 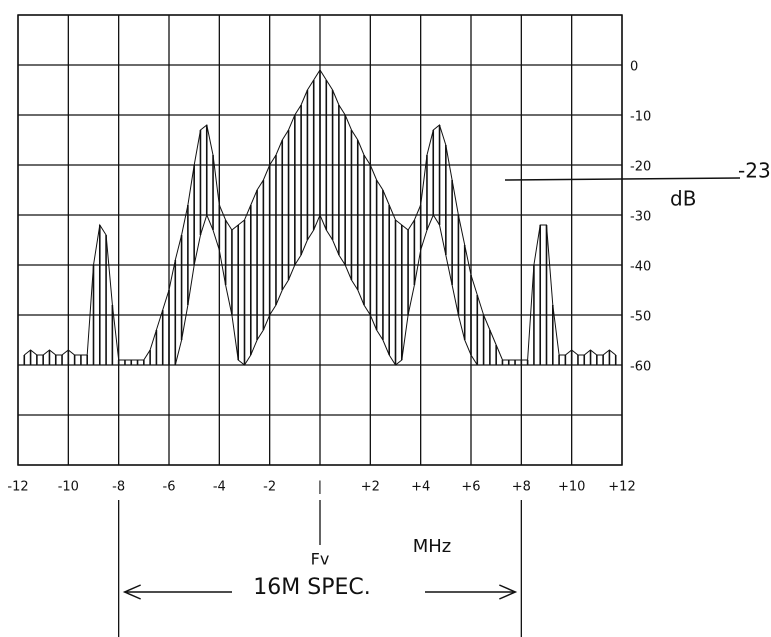 I want to click on reference-line, so click(x=622, y=179).